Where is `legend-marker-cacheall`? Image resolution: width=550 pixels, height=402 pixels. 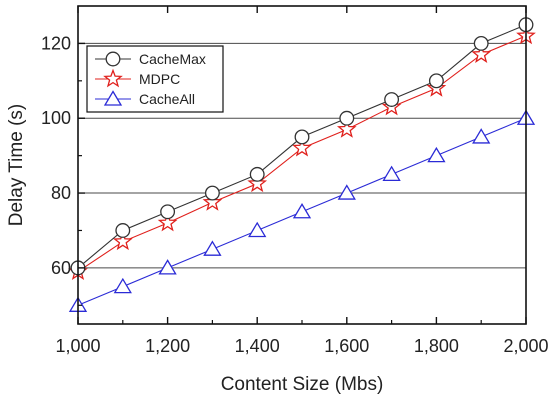 legend-marker-cacheall is located at coordinates (113, 98).